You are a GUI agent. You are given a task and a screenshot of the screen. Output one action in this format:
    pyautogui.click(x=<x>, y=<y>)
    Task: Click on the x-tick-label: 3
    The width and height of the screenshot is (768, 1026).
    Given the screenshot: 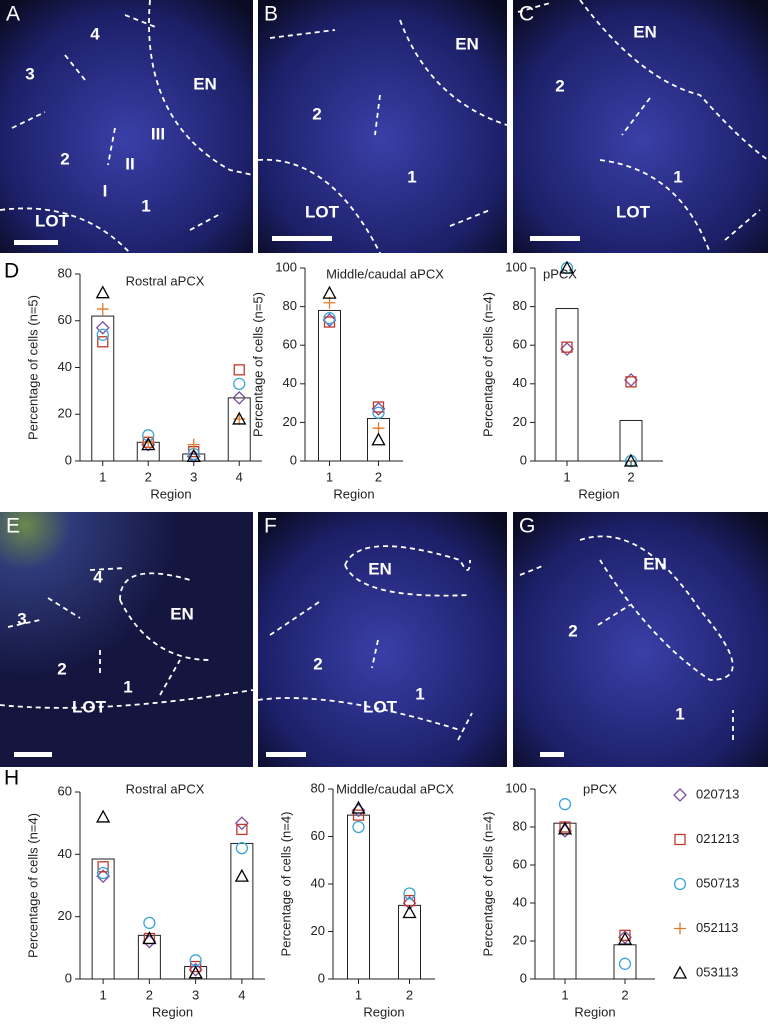 What is the action you would take?
    pyautogui.click(x=193, y=476)
    